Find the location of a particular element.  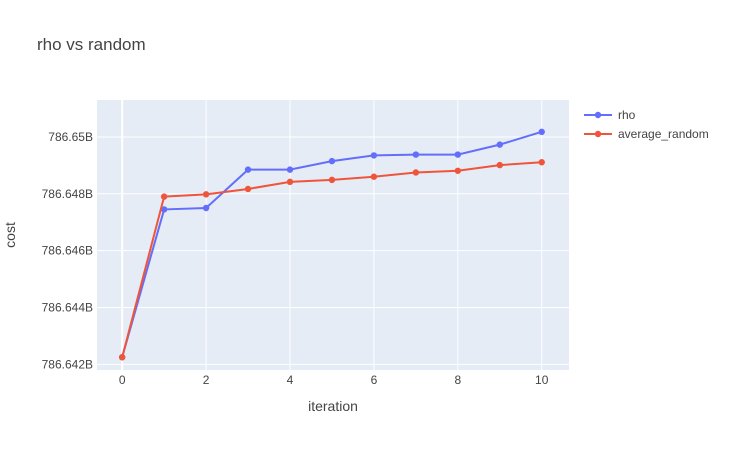

x-tick-label: 0 is located at coordinates (122, 380).